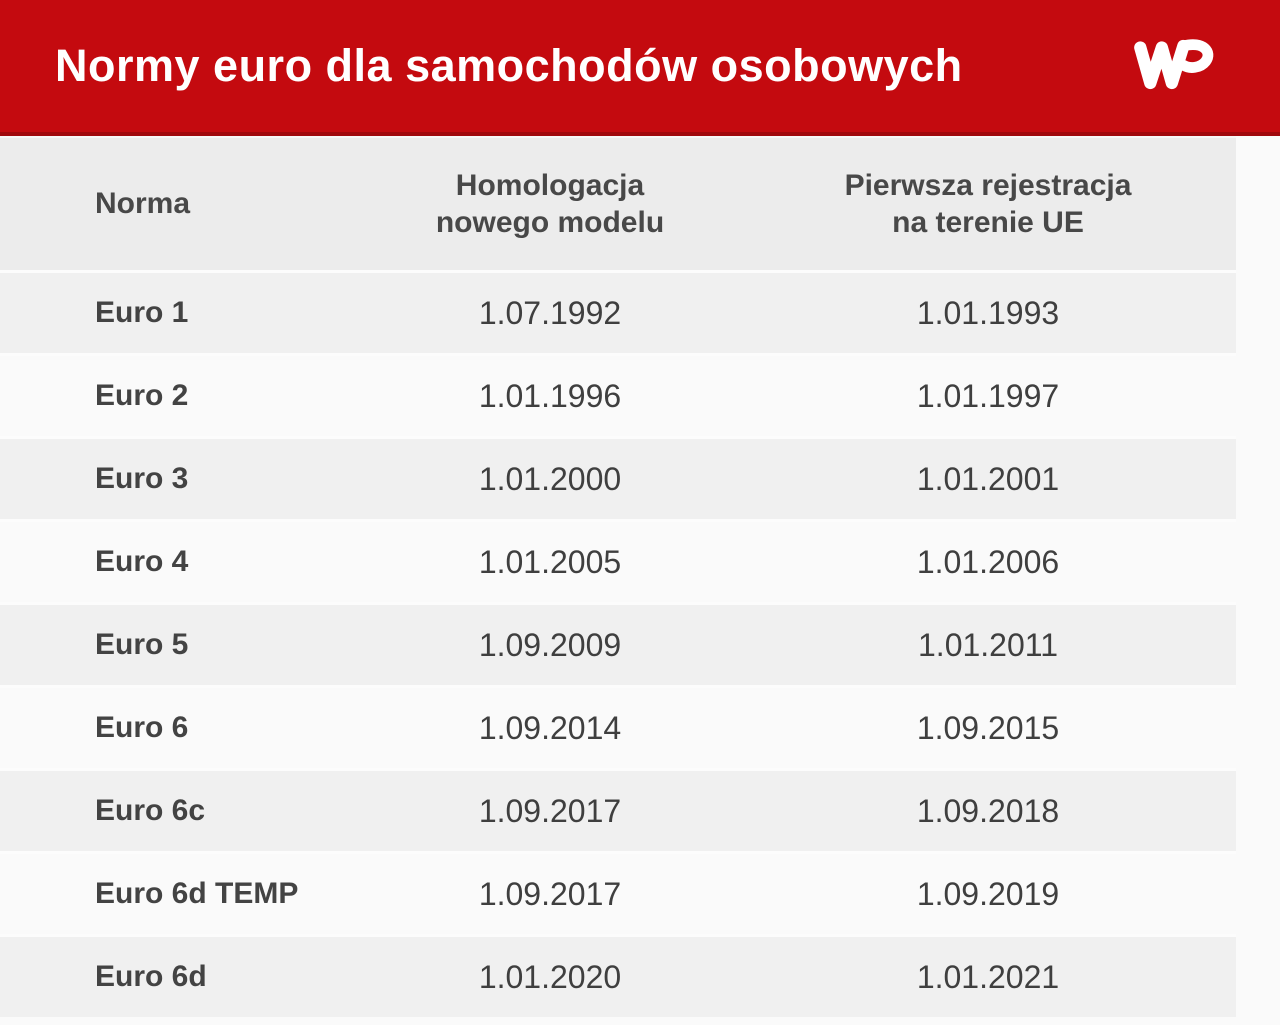 Image resolution: width=1280 pixels, height=1025 pixels. What do you see at coordinates (550, 312) in the screenshot?
I see `cell-homologacja: 1.07.1992` at bounding box center [550, 312].